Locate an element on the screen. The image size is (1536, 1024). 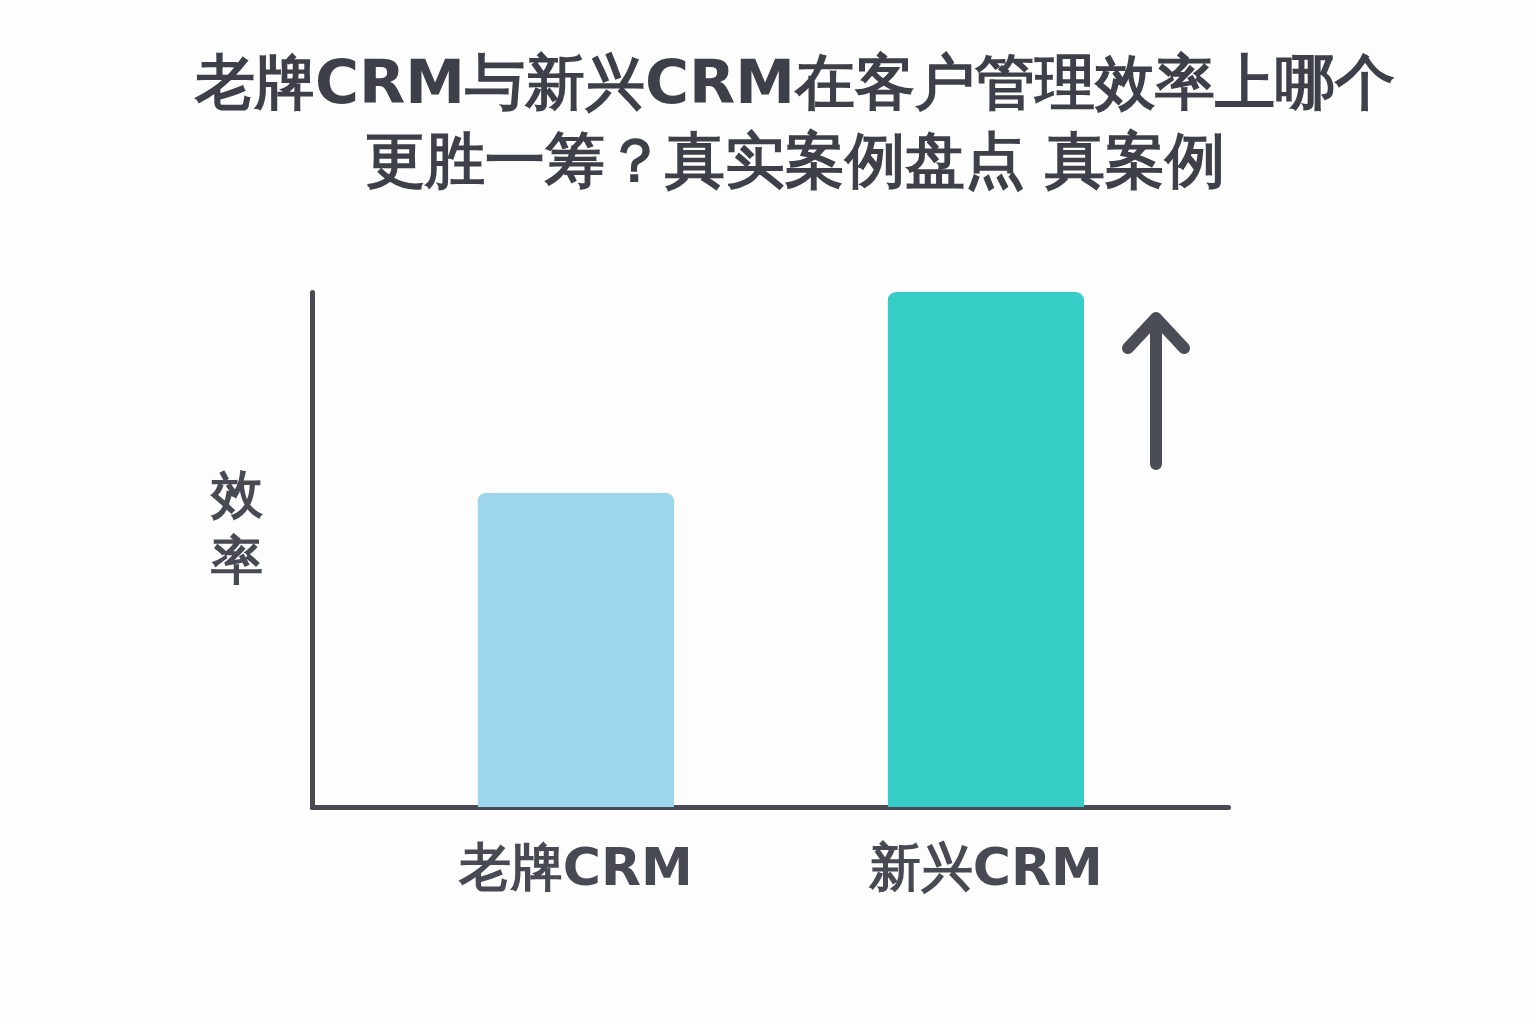
x-tick-label: 新兴CRM is located at coordinates (985, 866).